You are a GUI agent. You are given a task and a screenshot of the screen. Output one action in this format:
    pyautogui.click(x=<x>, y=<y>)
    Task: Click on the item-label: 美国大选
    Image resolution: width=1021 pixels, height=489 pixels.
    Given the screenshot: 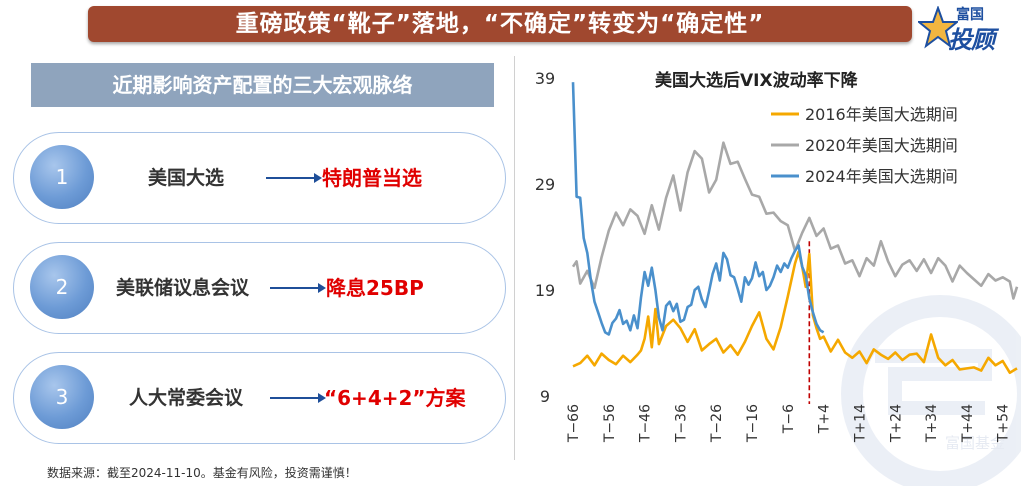 What is the action you would take?
    pyautogui.click(x=186, y=178)
    